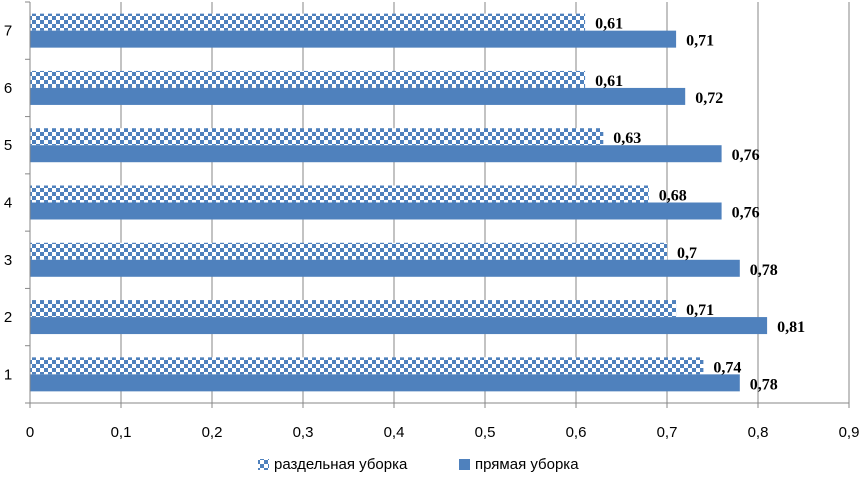 This screenshot has width=863, height=482. What do you see at coordinates (673, 196) in the screenshot?
I see `data-label: 0,68` at bounding box center [673, 196].